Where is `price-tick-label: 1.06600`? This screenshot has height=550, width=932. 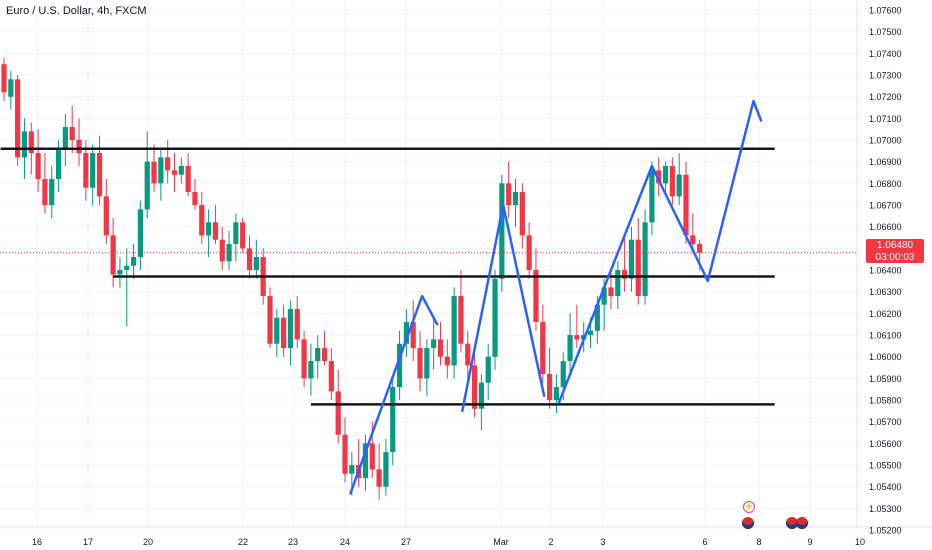 price-tick-label: 1.06600 is located at coordinates (885, 227).